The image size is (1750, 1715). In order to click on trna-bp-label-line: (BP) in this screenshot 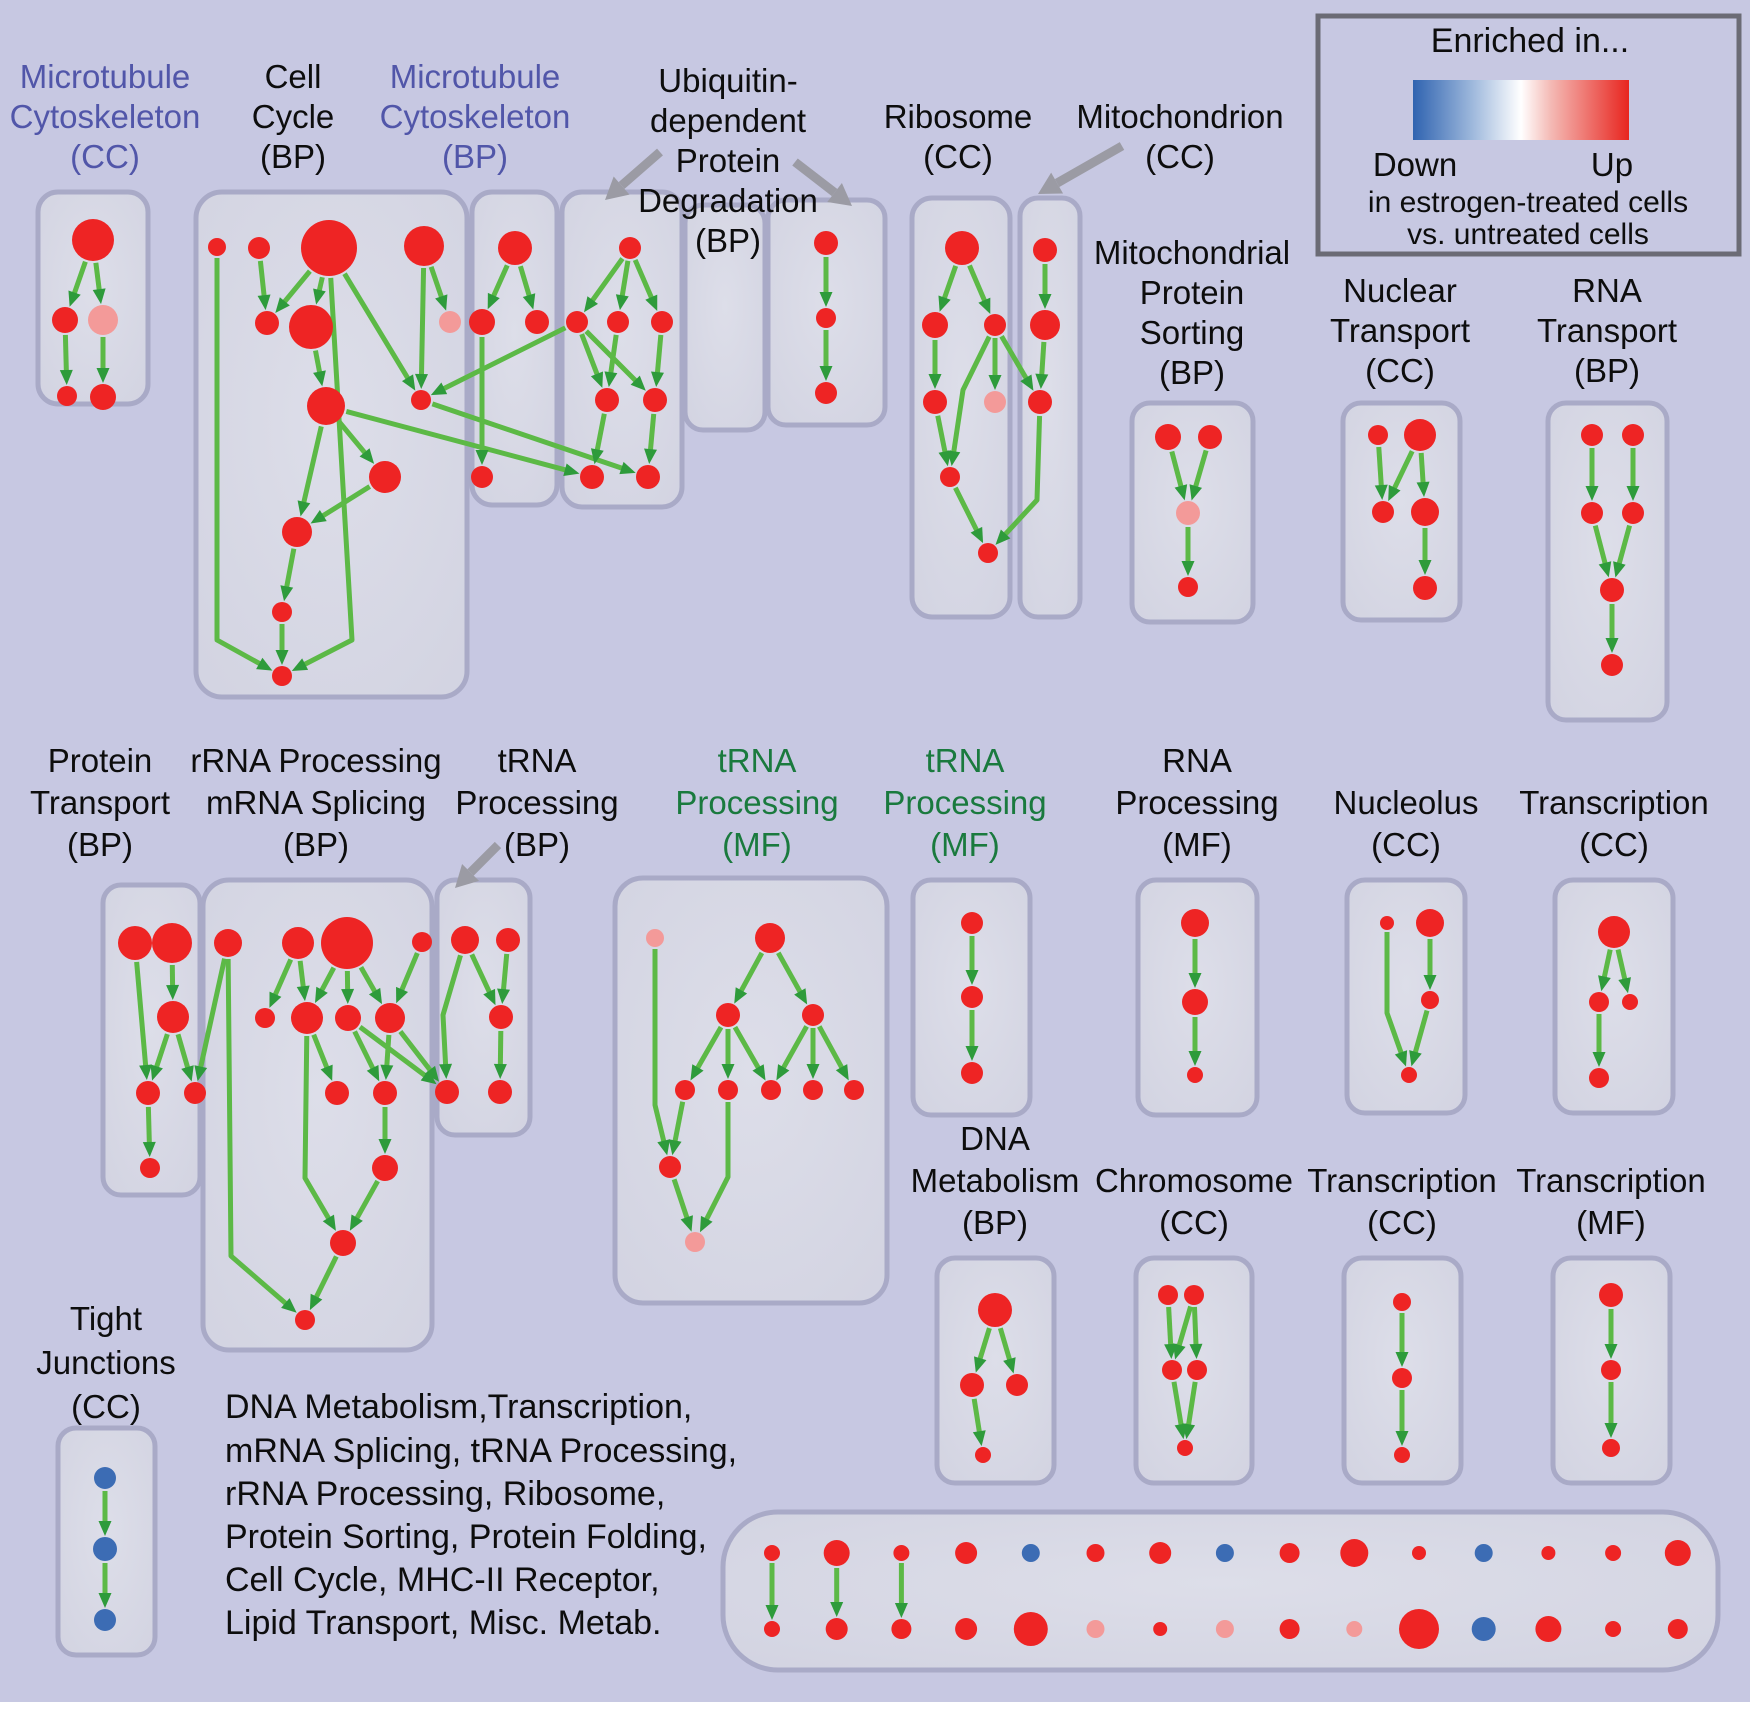, I will do `click(537, 844)`.